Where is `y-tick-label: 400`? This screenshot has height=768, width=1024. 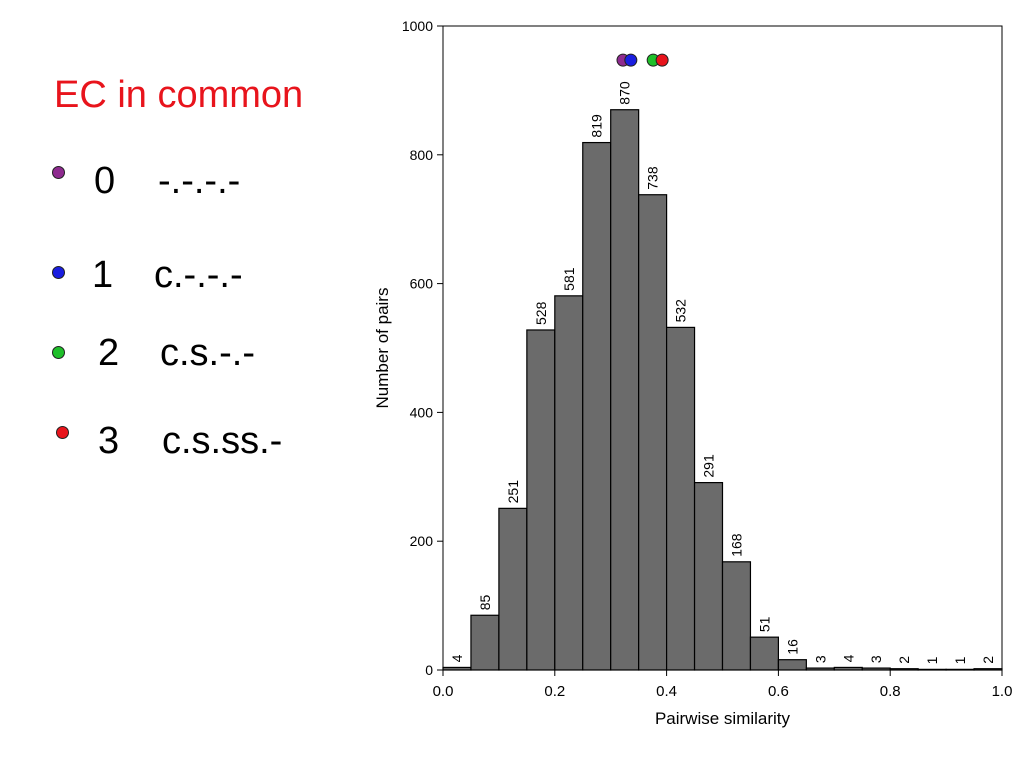
y-tick-label: 400 is located at coordinates (422, 412).